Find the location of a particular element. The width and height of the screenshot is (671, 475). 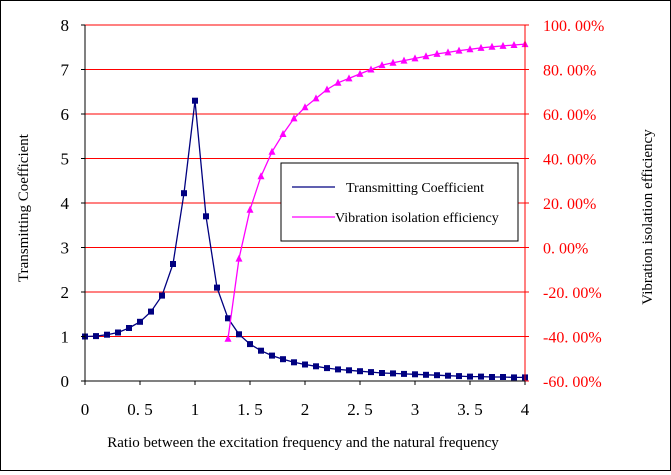

y2-tick-label: 20. 00% is located at coordinates (569, 204).